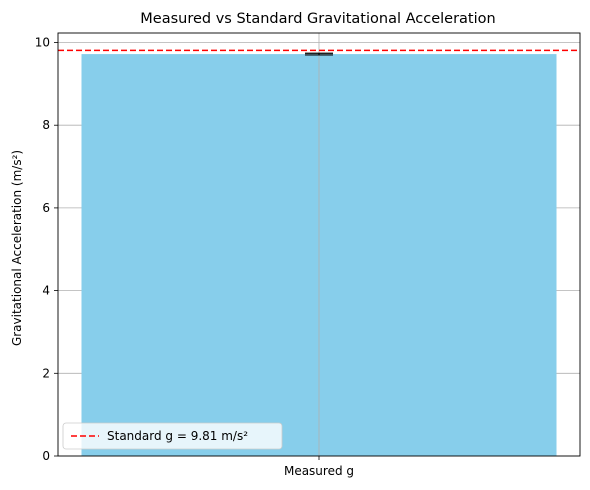 The image size is (590, 490). Describe the element at coordinates (46, 373) in the screenshot. I see `y-tick-label: 2` at that location.